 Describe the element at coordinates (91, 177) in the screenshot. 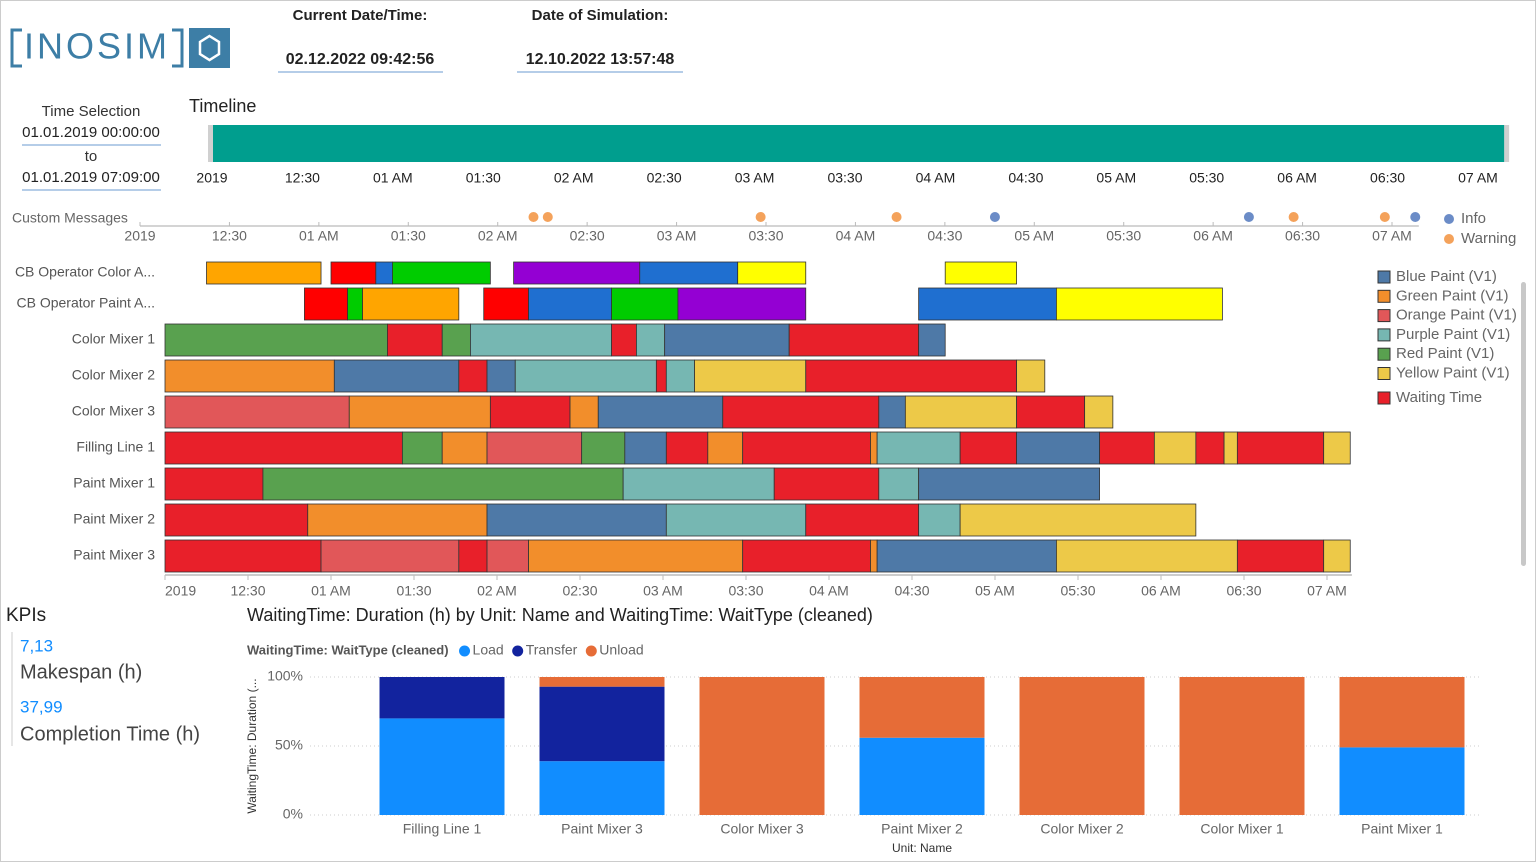

I see `time-to: 01.01.2019 07:09:00` at that location.